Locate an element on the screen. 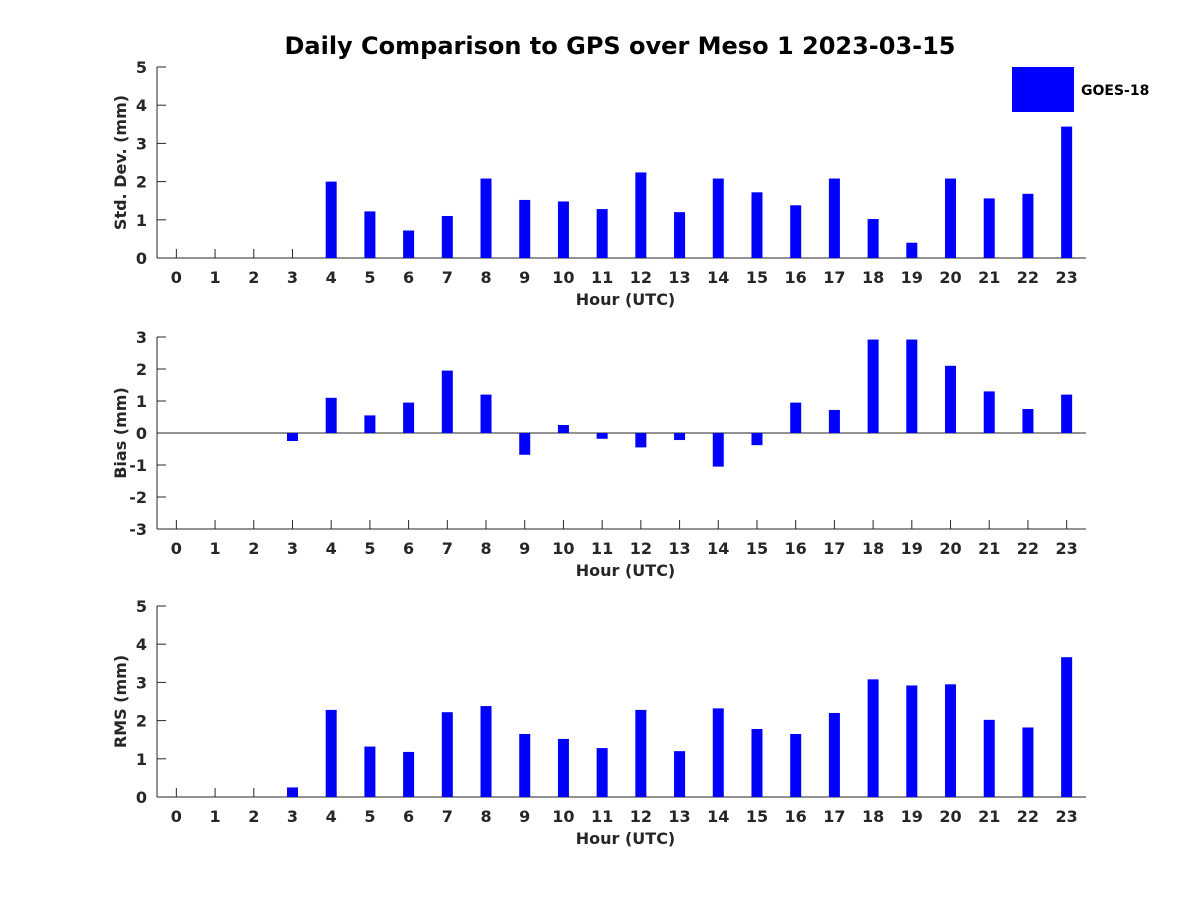 The image size is (1200, 900). y-tick-label: 4 is located at coordinates (141, 105).